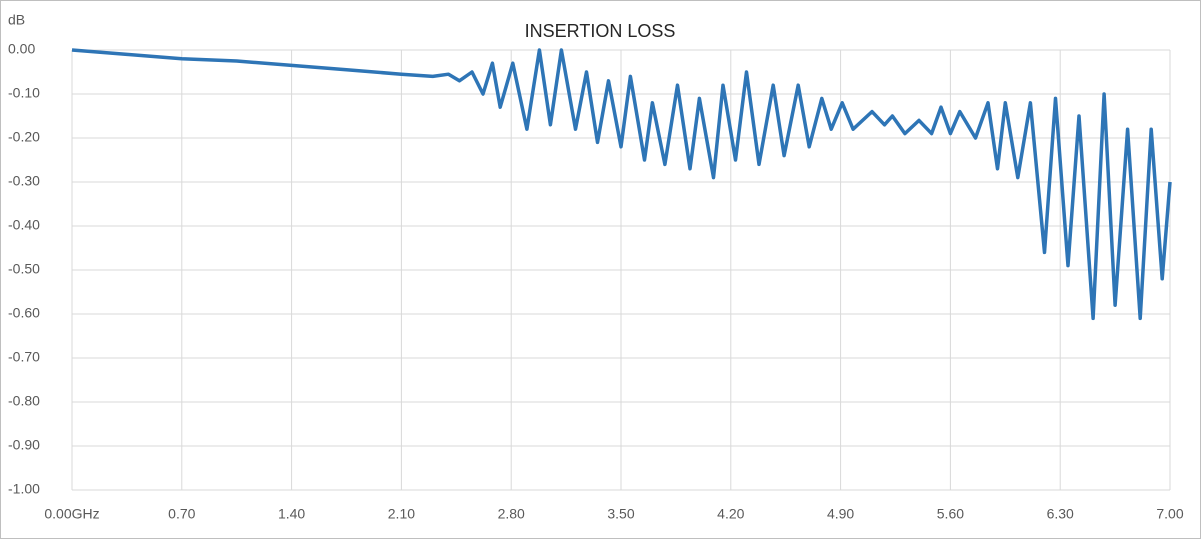  I want to click on x-tick-label: 0.70, so click(181, 514).